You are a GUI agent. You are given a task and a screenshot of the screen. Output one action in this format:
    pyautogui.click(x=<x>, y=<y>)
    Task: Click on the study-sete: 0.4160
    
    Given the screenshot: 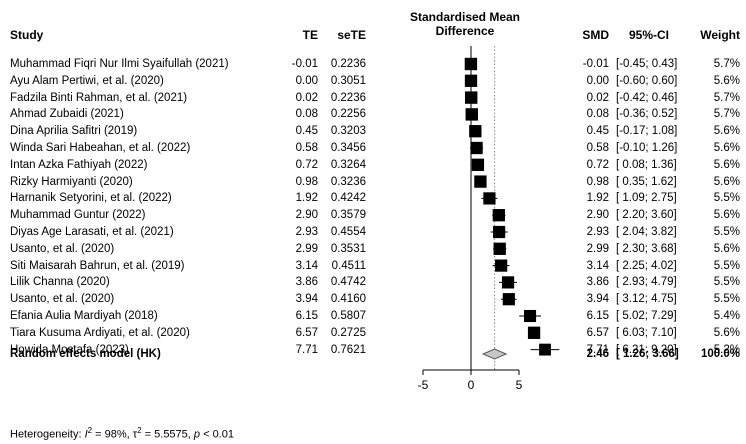 What is the action you would take?
    pyautogui.click(x=348, y=299)
    